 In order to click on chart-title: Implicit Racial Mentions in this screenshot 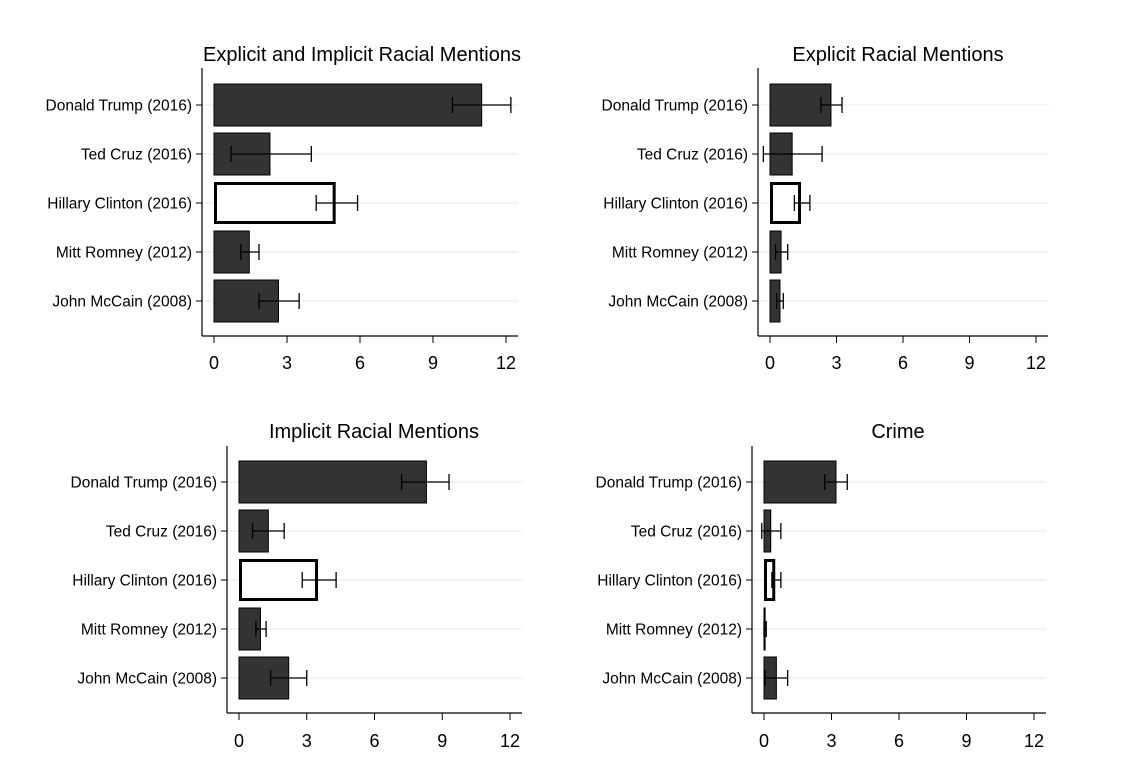, I will do `click(374, 432)`.